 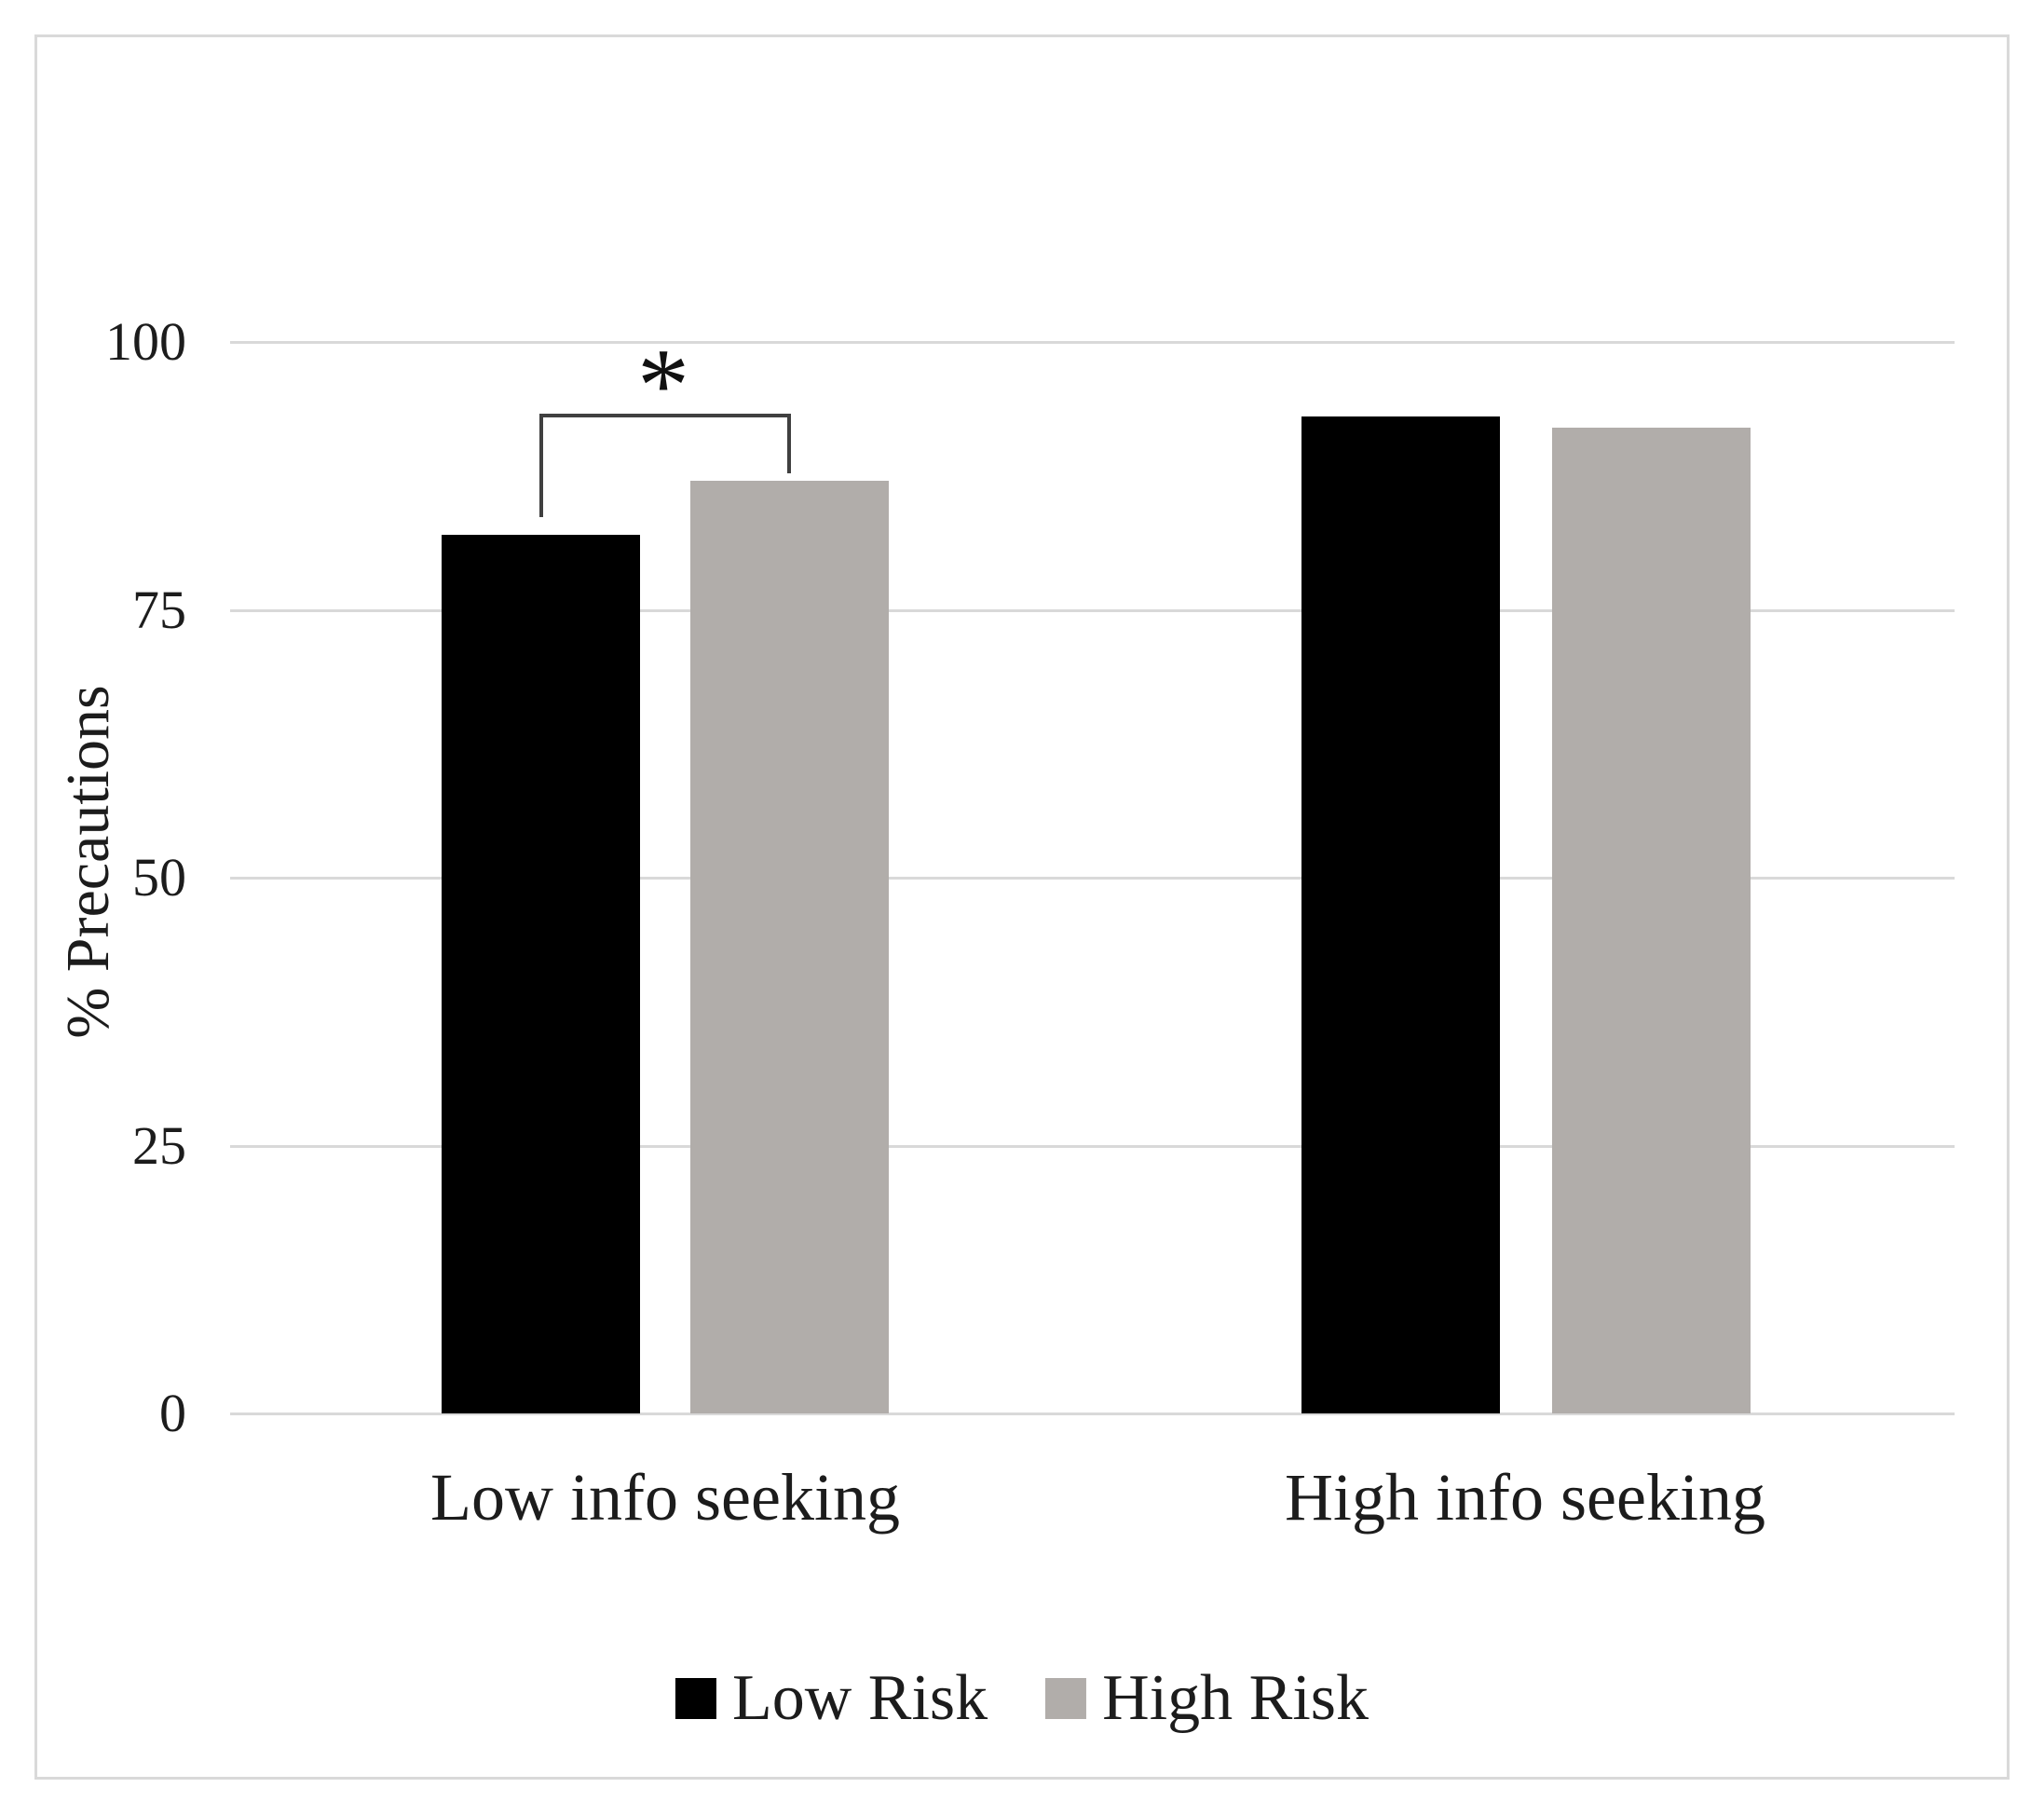 What do you see at coordinates (859, 1698) in the screenshot?
I see `legend-label-low-risk: Low Risk` at bounding box center [859, 1698].